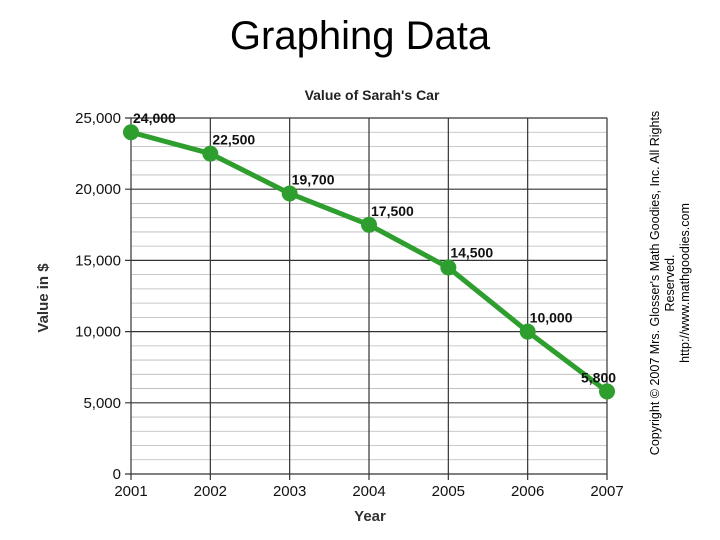 Image resolution: width=720 pixels, height=540 pixels. Describe the element at coordinates (685, 283) in the screenshot. I see `copyright-url: http://www.mathgoodies.com` at that location.